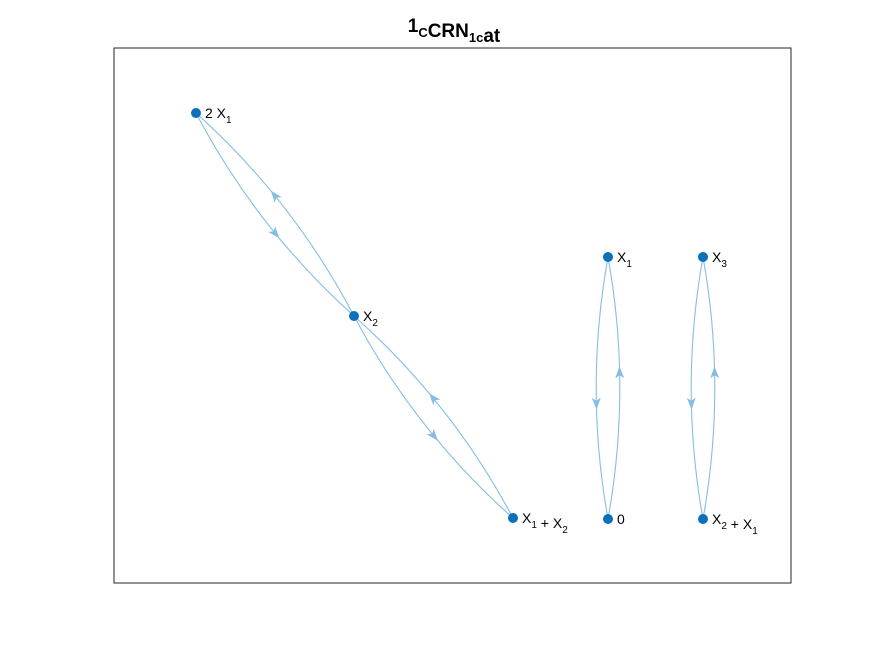 The height and width of the screenshot is (656, 875). What do you see at coordinates (624, 259) in the screenshot?
I see `node-label-X1: X1` at bounding box center [624, 259].